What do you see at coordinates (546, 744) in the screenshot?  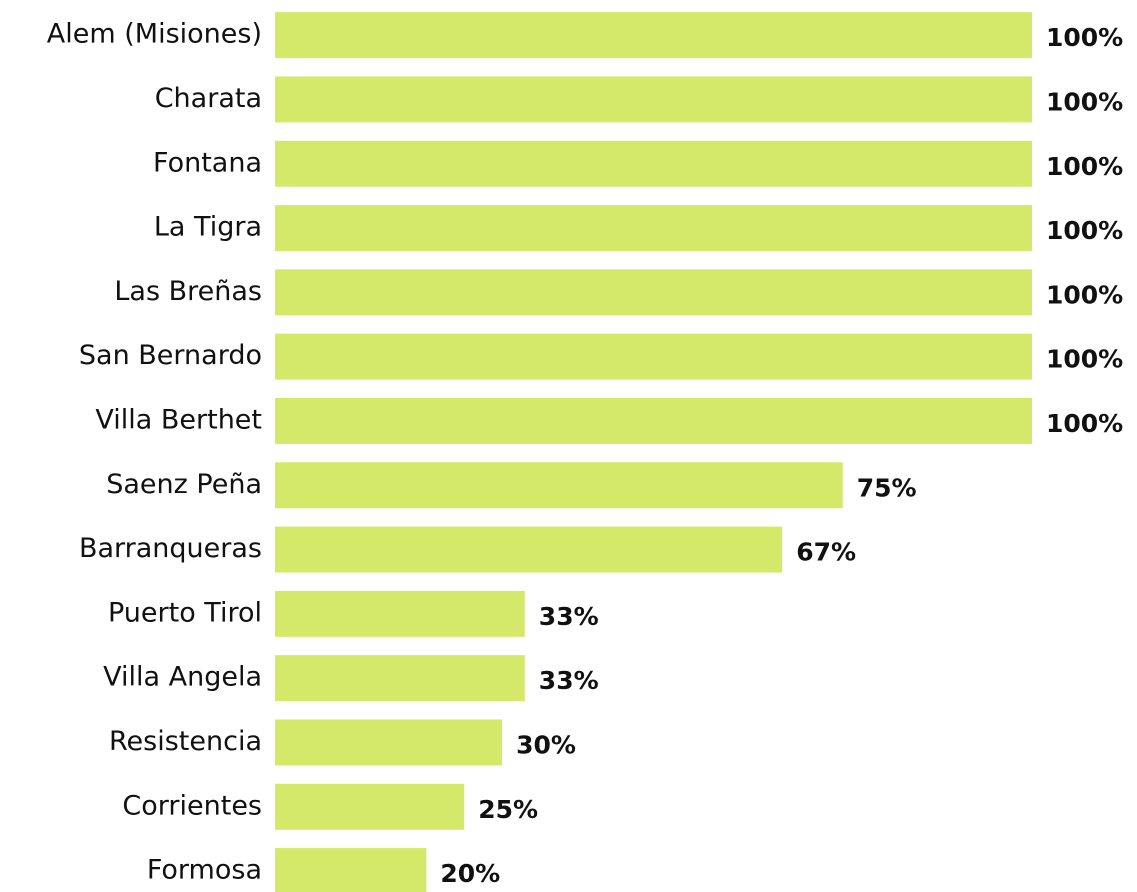 I see `value-label: 30%` at bounding box center [546, 744].